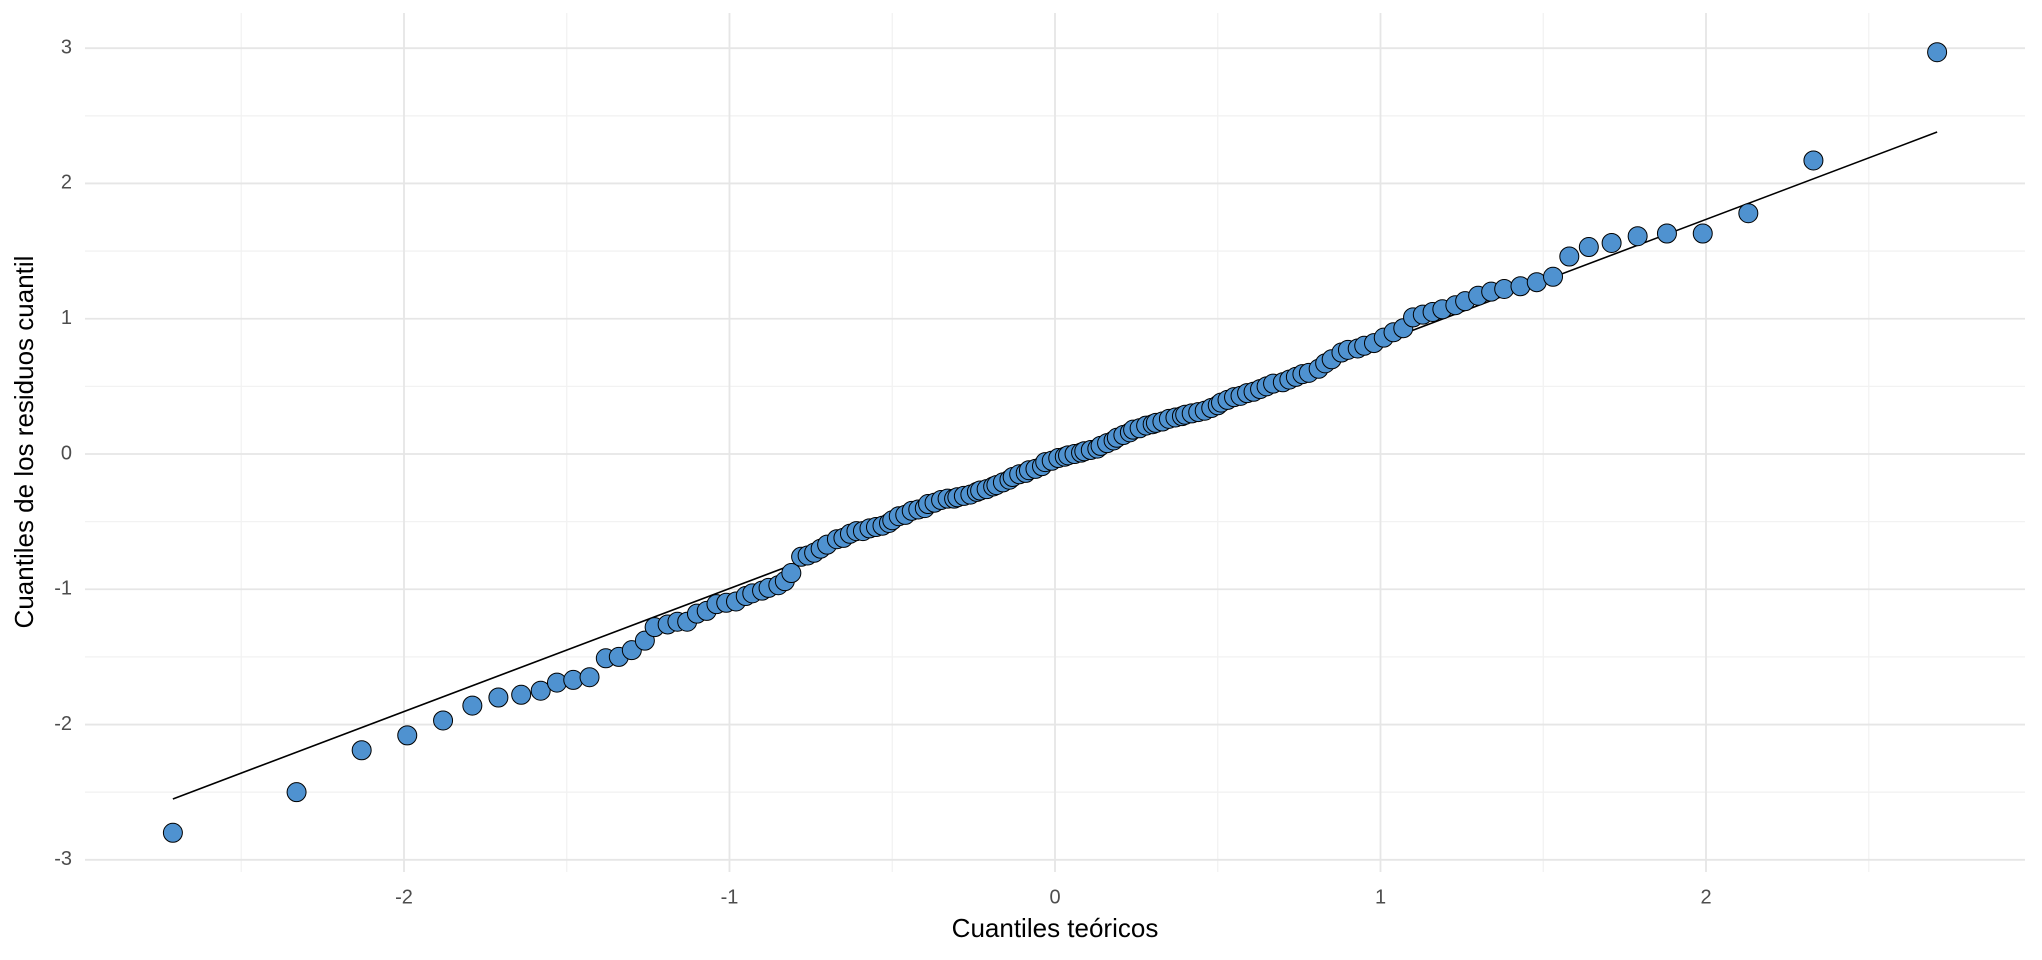 Image resolution: width=2042 pixels, height=960 pixels. Describe the element at coordinates (1054, 897) in the screenshot. I see `x-tick-label: 0` at that location.